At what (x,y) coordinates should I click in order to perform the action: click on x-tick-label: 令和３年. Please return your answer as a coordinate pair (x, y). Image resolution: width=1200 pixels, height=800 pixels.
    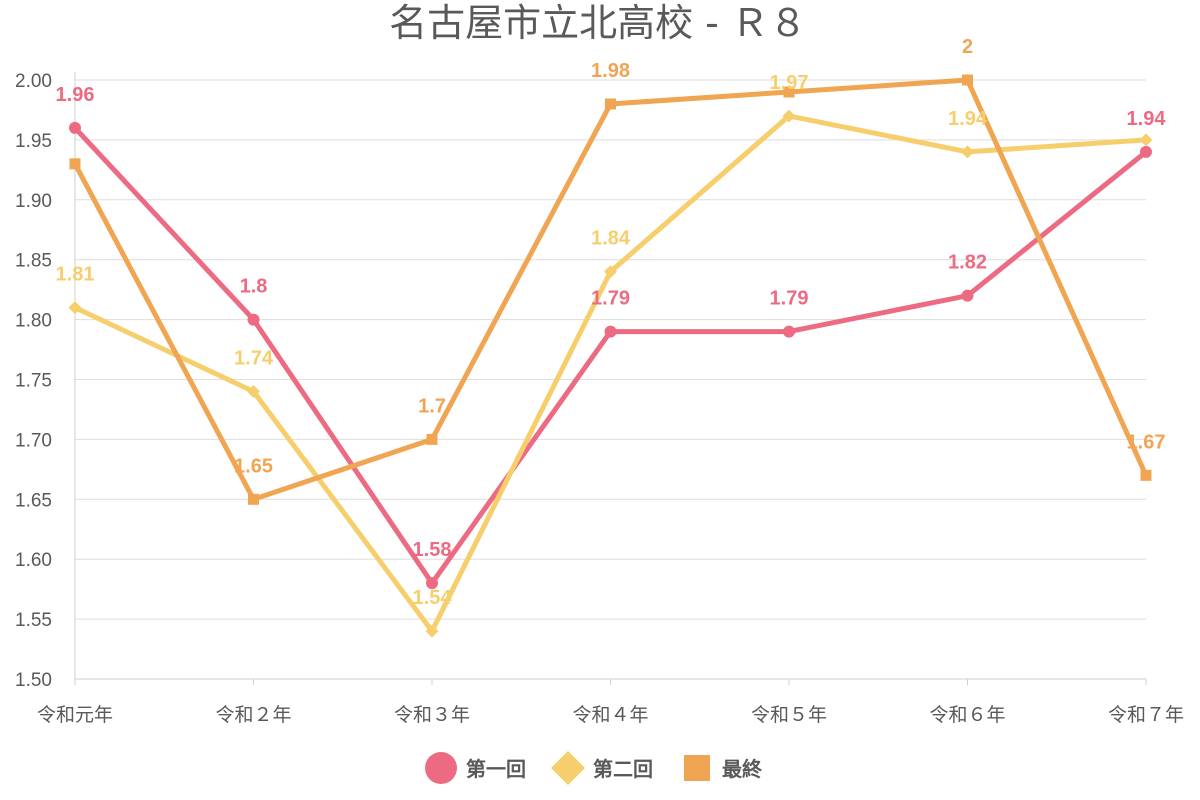
    Looking at the image, I should click on (432, 715).